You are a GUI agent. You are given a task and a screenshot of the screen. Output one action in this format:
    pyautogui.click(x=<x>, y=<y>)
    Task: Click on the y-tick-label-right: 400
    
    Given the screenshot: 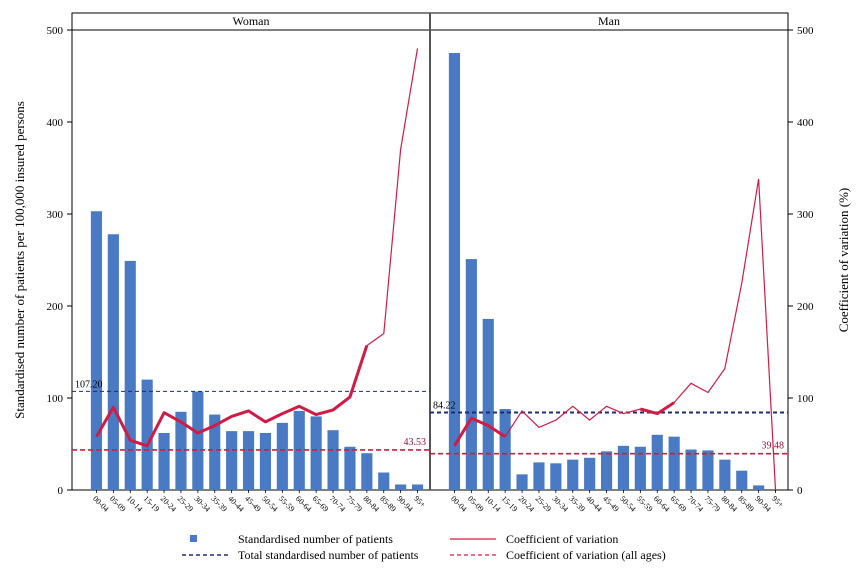 What is the action you would take?
    pyautogui.click(x=805, y=123)
    